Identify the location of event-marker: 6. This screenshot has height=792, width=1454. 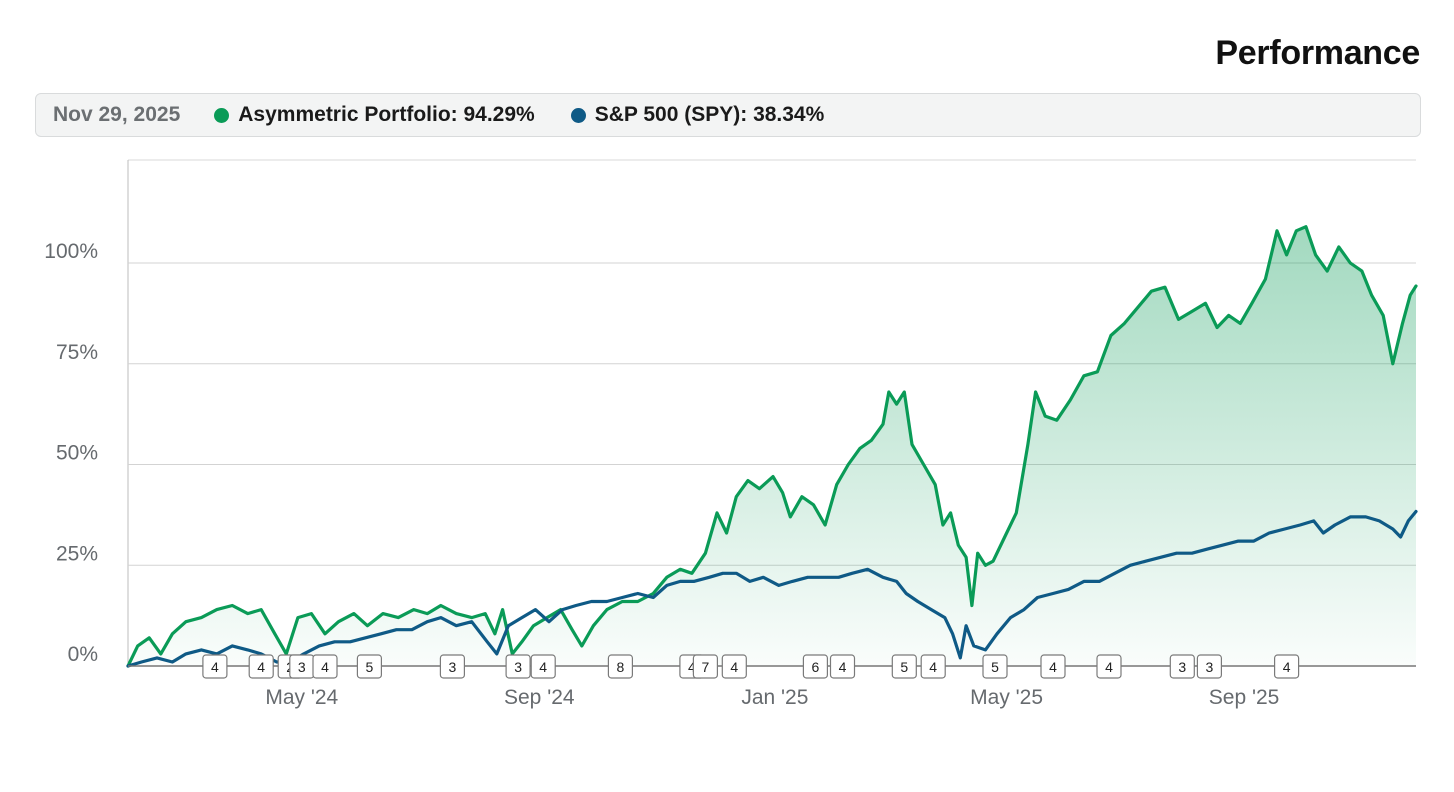
(815, 666).